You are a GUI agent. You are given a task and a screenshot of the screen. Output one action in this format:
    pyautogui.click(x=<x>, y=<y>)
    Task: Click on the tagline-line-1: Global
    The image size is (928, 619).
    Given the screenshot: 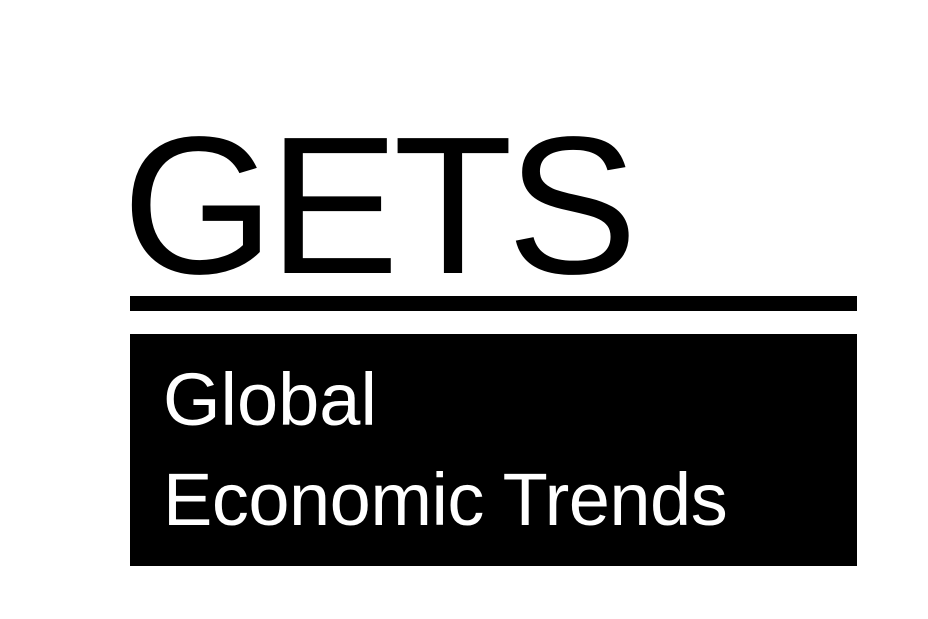 What is the action you would take?
    pyautogui.click(x=270, y=399)
    